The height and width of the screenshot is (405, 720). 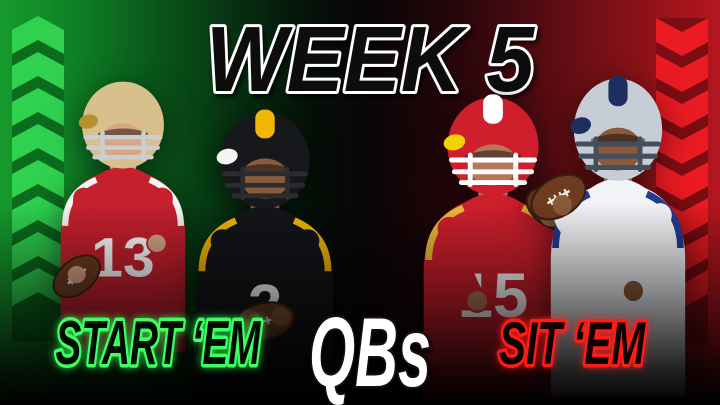 I want to click on qbs-label: QBs, so click(x=370, y=351).